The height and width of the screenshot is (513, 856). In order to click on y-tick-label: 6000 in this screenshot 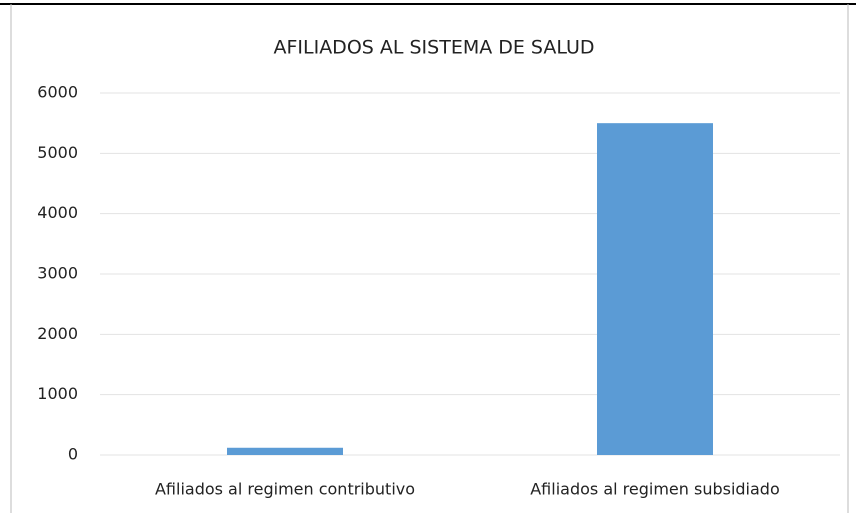, I will do `click(57, 92)`.